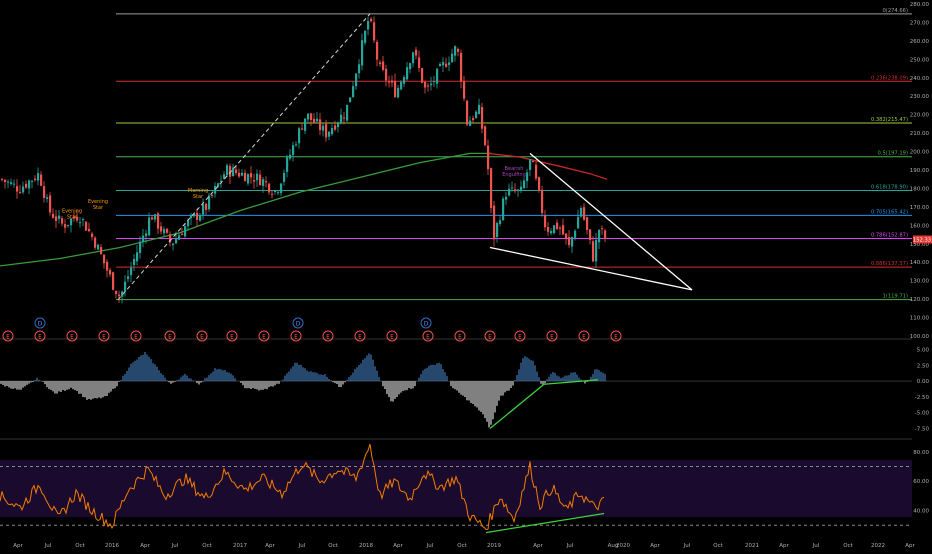 Image resolution: width=932 pixels, height=554 pixels. Describe the element at coordinates (920, 79) in the screenshot. I see `price-tick-label: 240.00` at that location.